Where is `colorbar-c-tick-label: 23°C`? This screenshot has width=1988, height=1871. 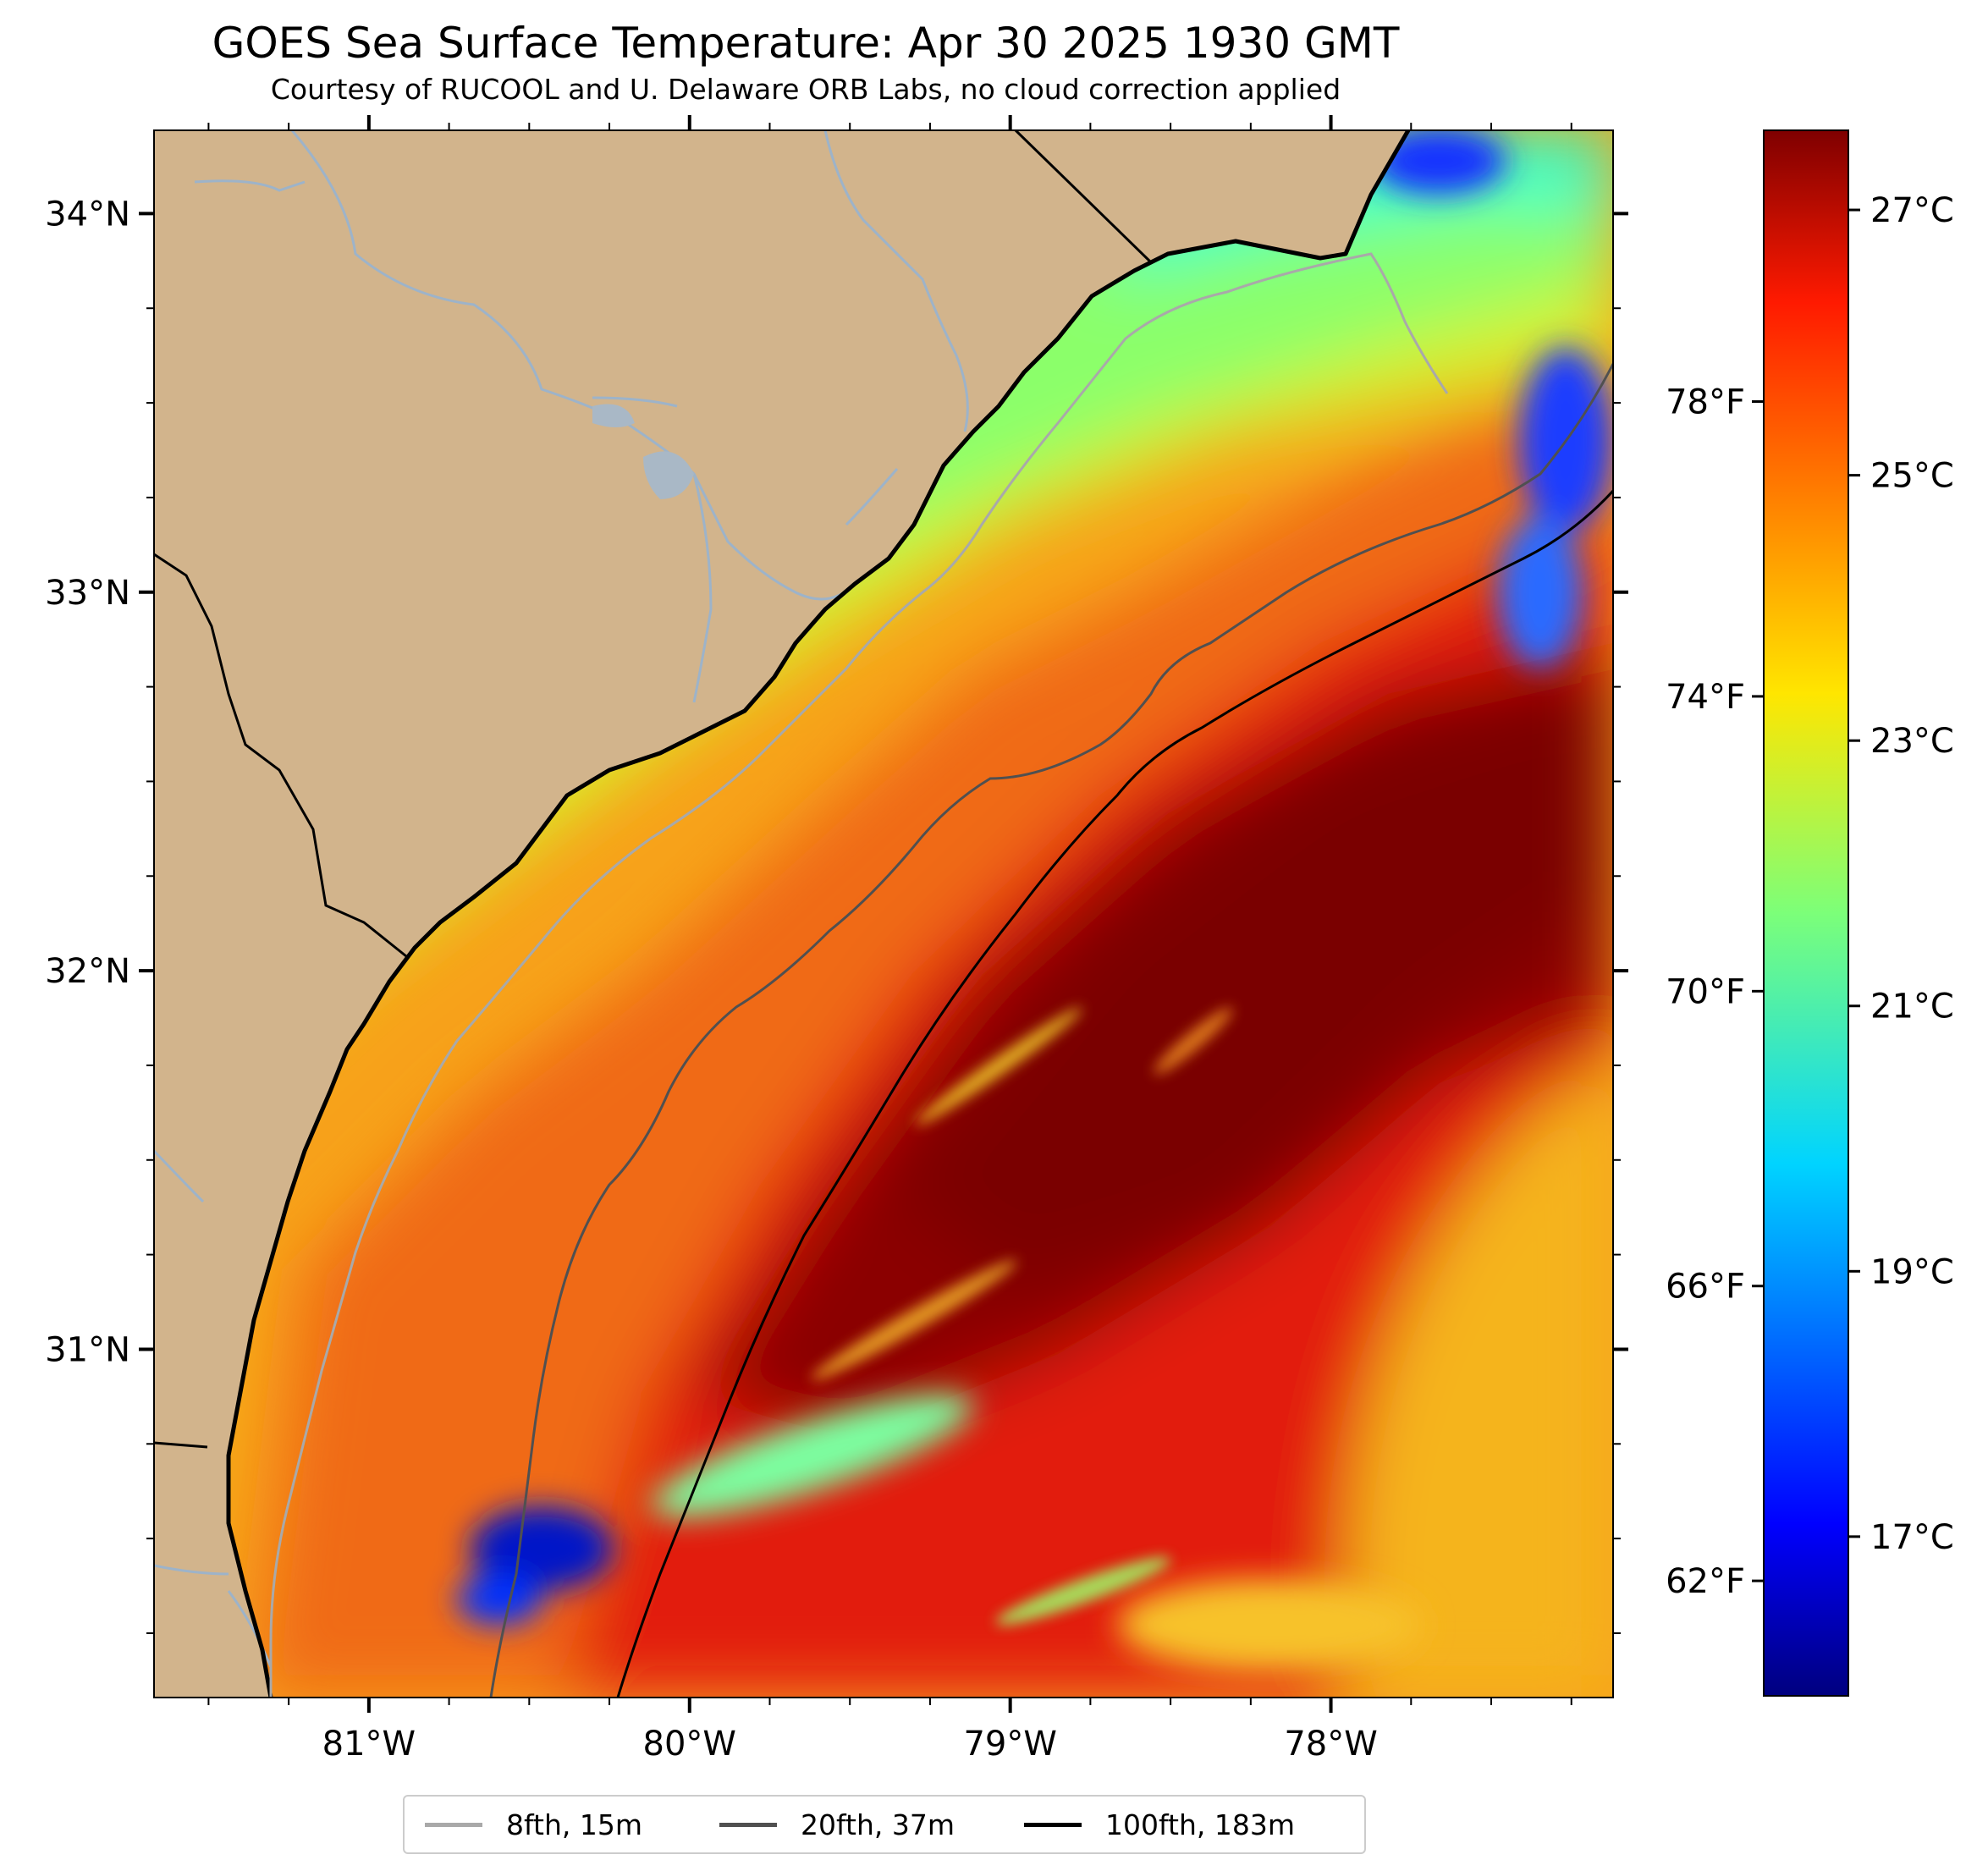 colorbar-c-tick-label: 23°C is located at coordinates (1912, 741).